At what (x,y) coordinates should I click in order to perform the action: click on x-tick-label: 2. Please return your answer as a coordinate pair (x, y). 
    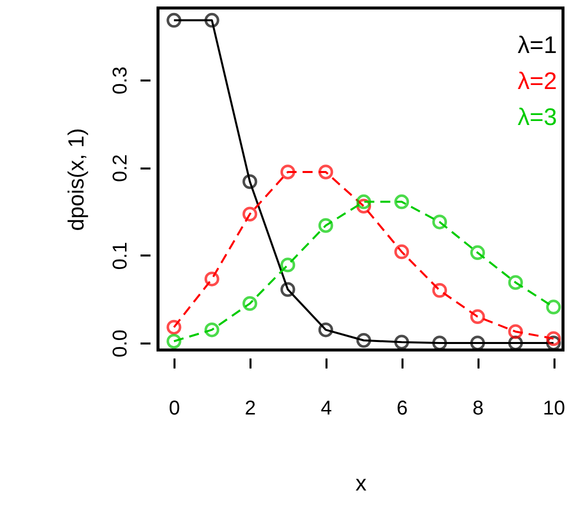
    Looking at the image, I should click on (250, 409).